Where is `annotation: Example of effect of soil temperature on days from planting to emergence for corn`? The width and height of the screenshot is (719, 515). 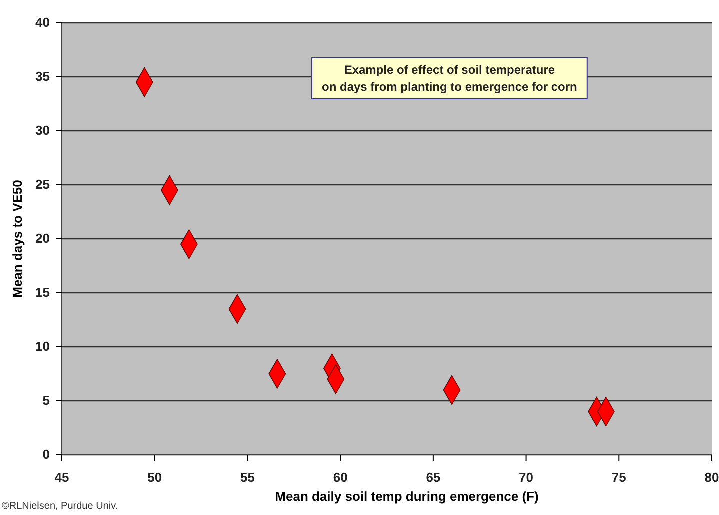
annotation: Example of effect of soil temperature on days from planting to emergence for corn is located at coordinates (450, 78).